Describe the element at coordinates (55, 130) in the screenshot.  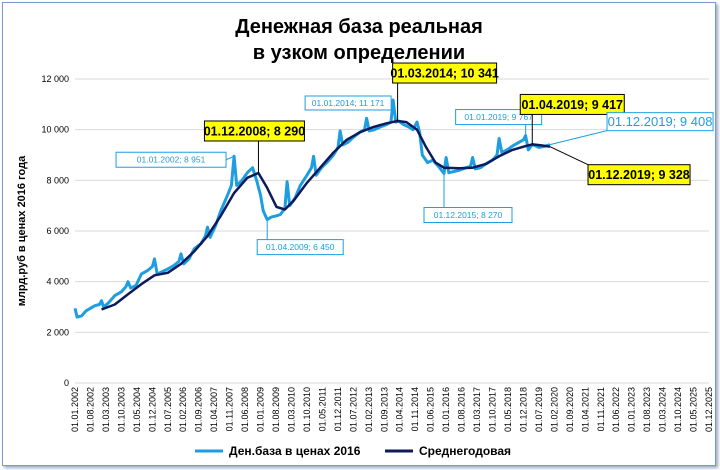
I see `y-tick-label: 10 000` at that location.